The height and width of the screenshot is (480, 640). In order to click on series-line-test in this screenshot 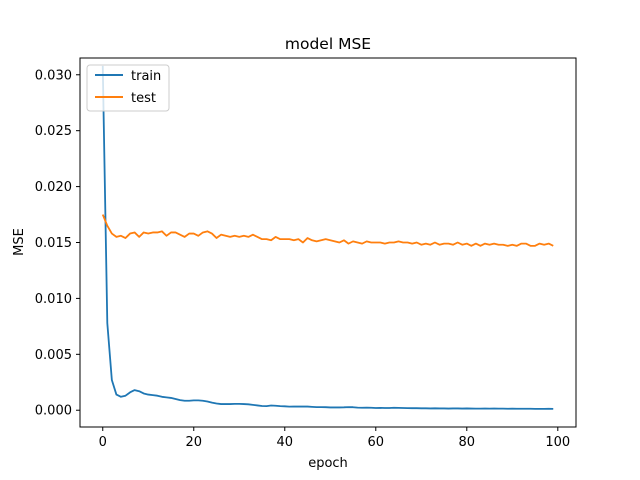, I will do `click(327, 230)`.